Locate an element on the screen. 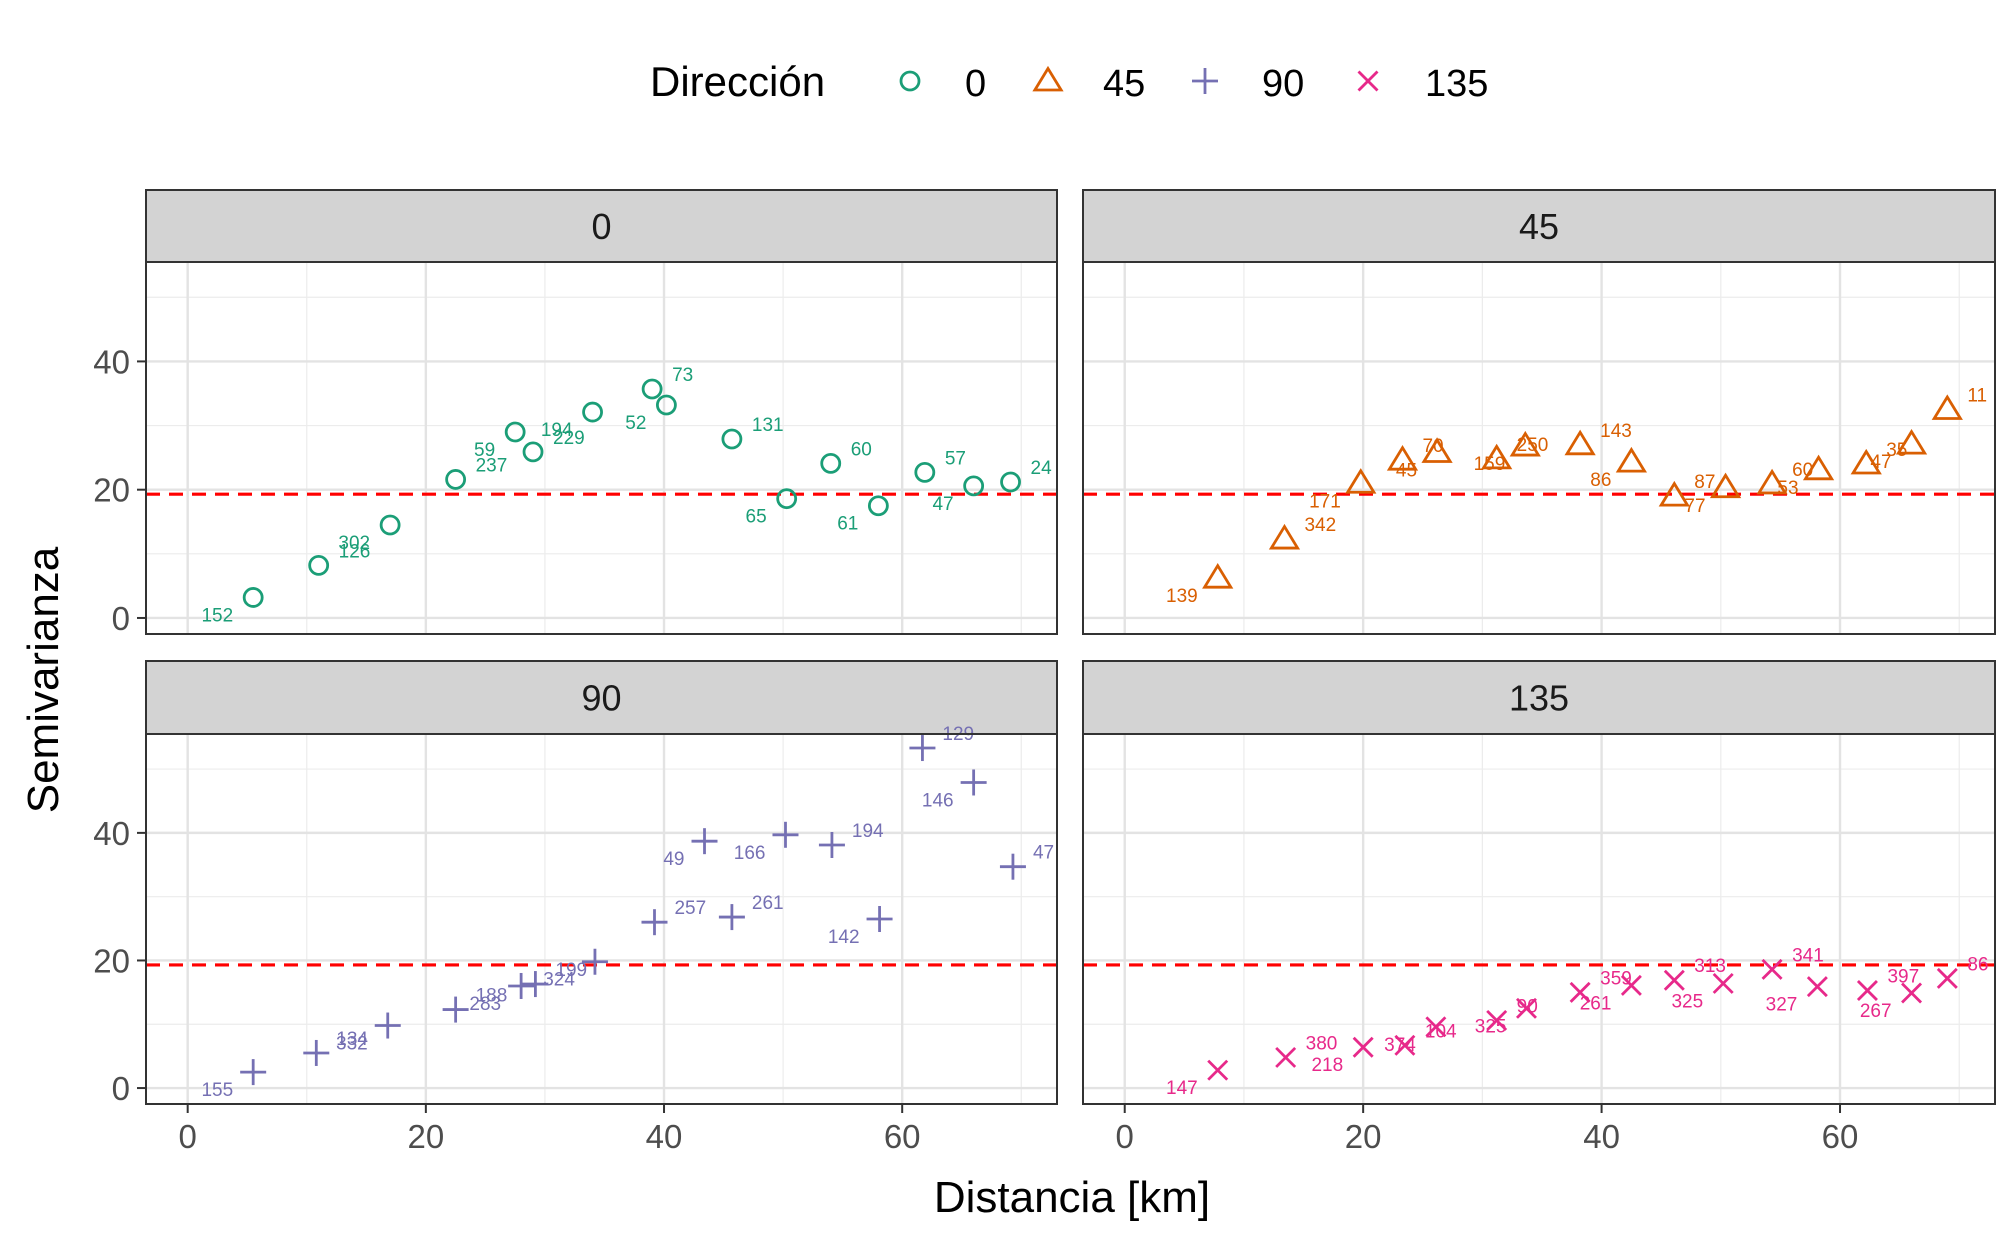 This screenshot has width=2016, height=1250. point-count-label: 171 is located at coordinates (1325, 501).